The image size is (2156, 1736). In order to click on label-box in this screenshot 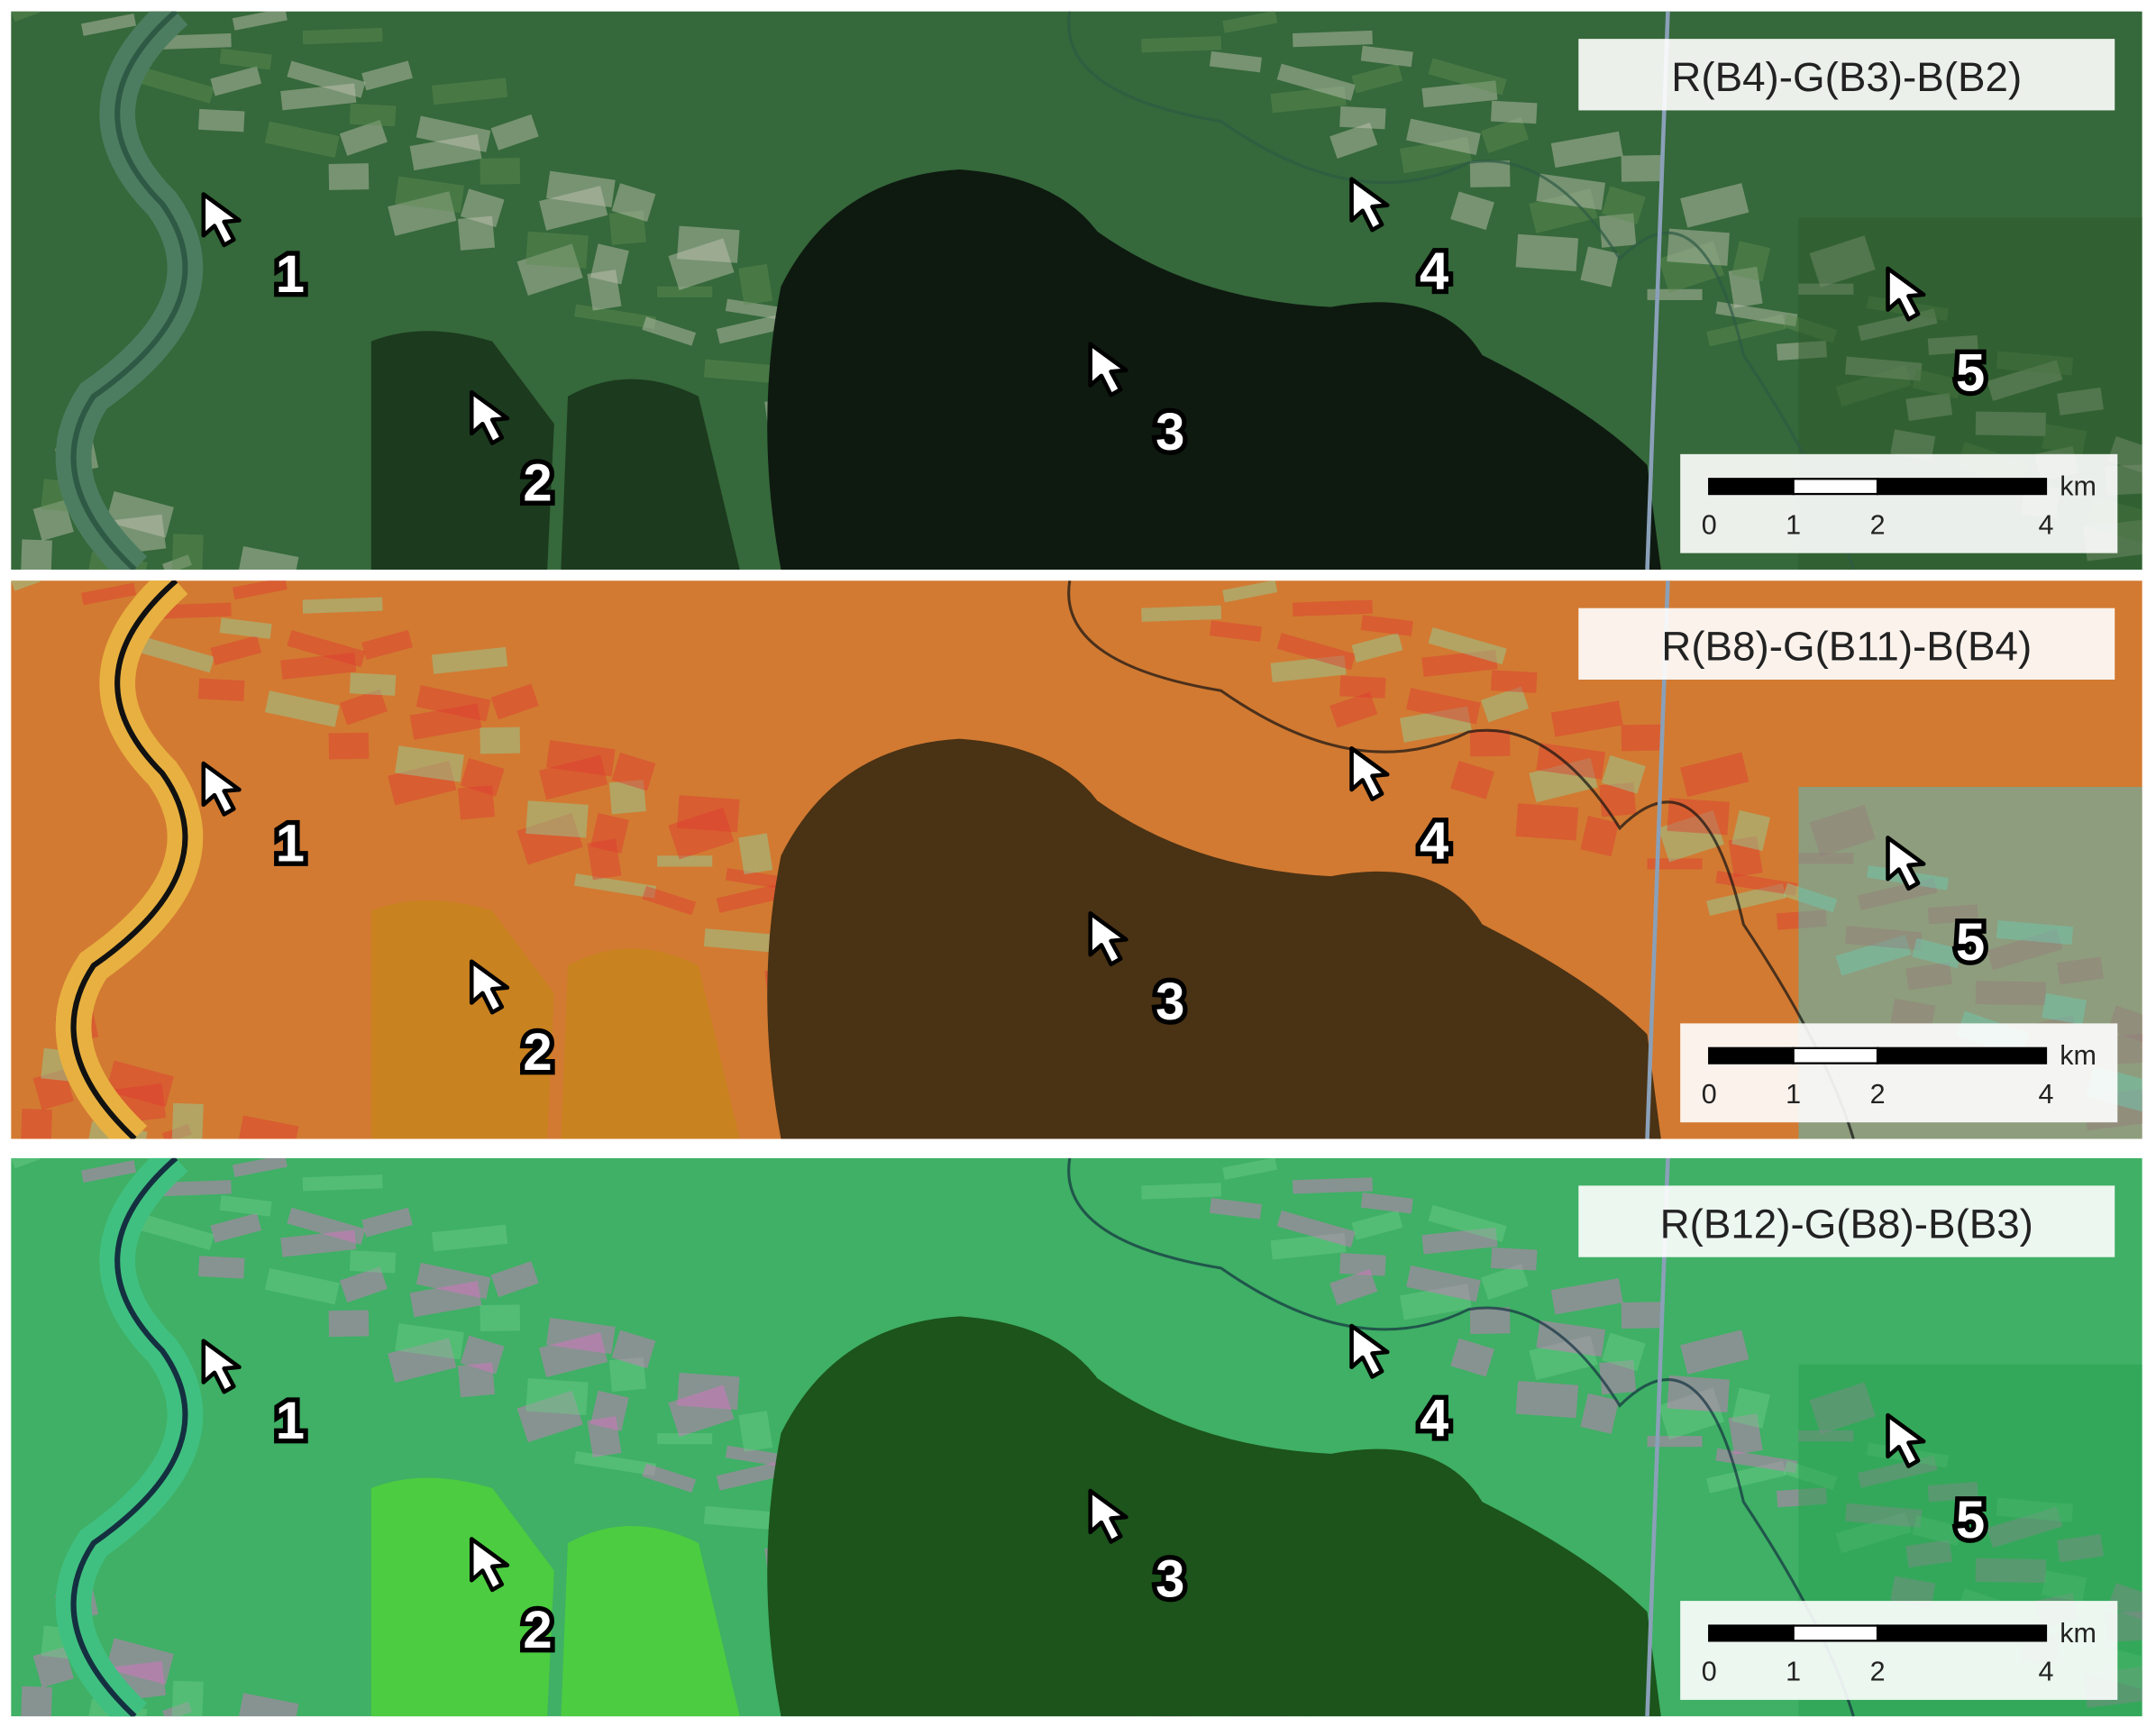, I will do `click(1847, 1221)`.